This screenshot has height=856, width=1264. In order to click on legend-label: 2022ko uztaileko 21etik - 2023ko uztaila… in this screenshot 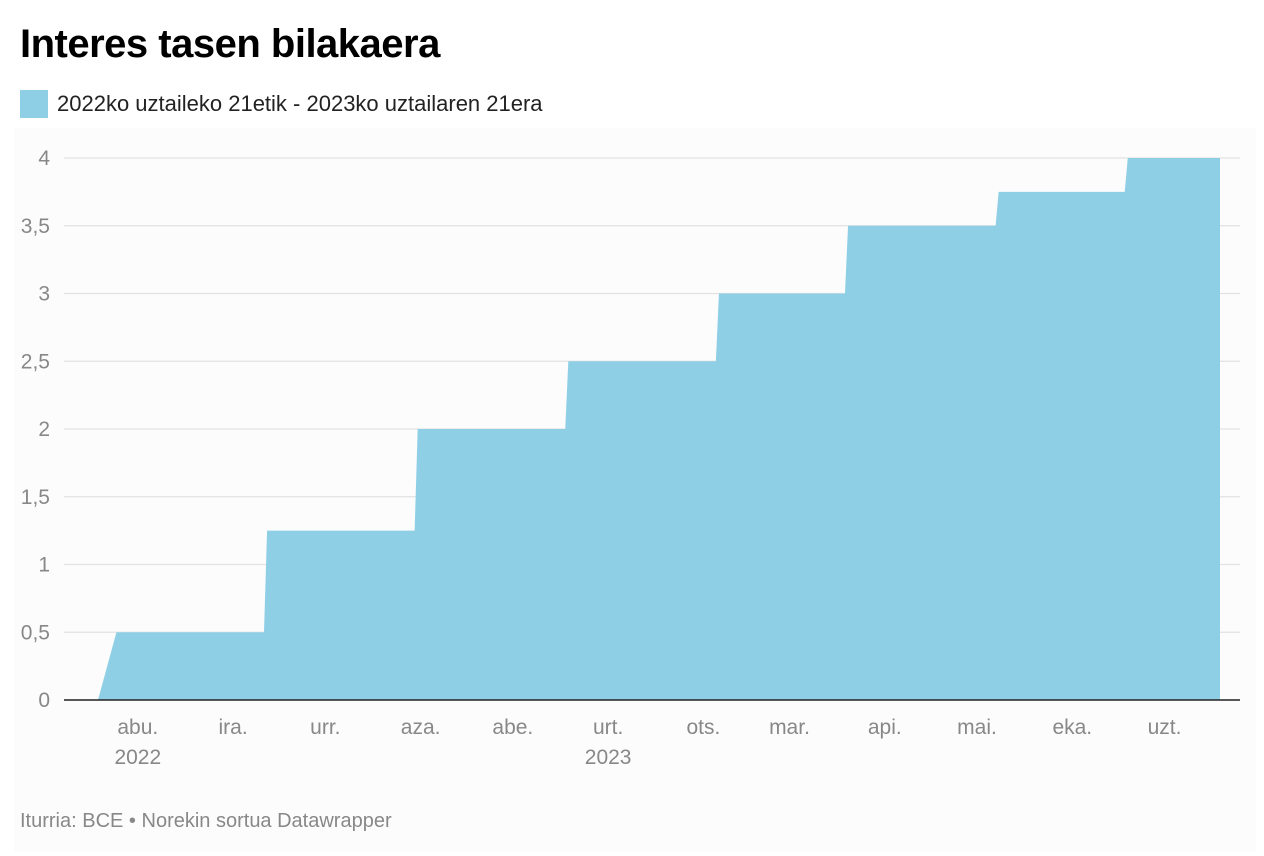, I will do `click(300, 103)`.